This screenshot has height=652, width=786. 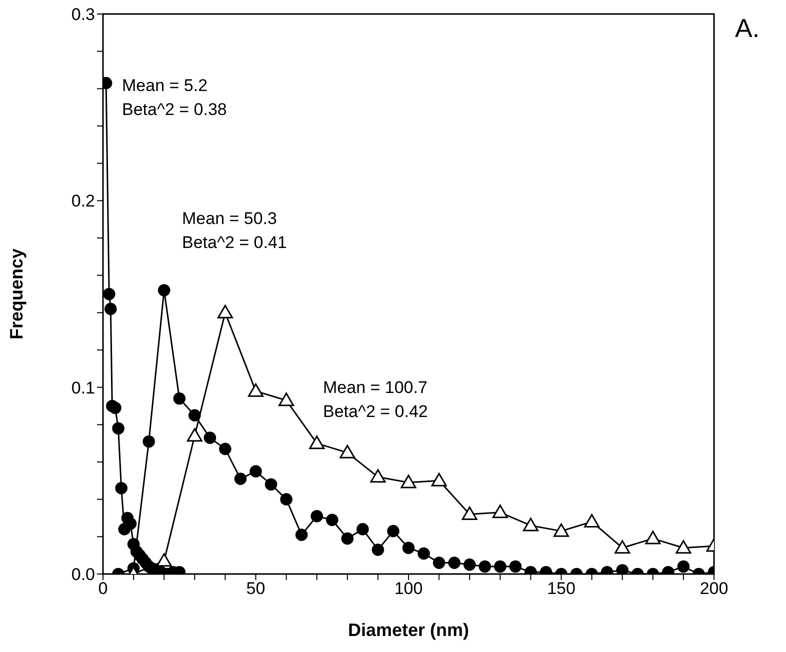 What do you see at coordinates (747, 28) in the screenshot?
I see `text: A.` at bounding box center [747, 28].